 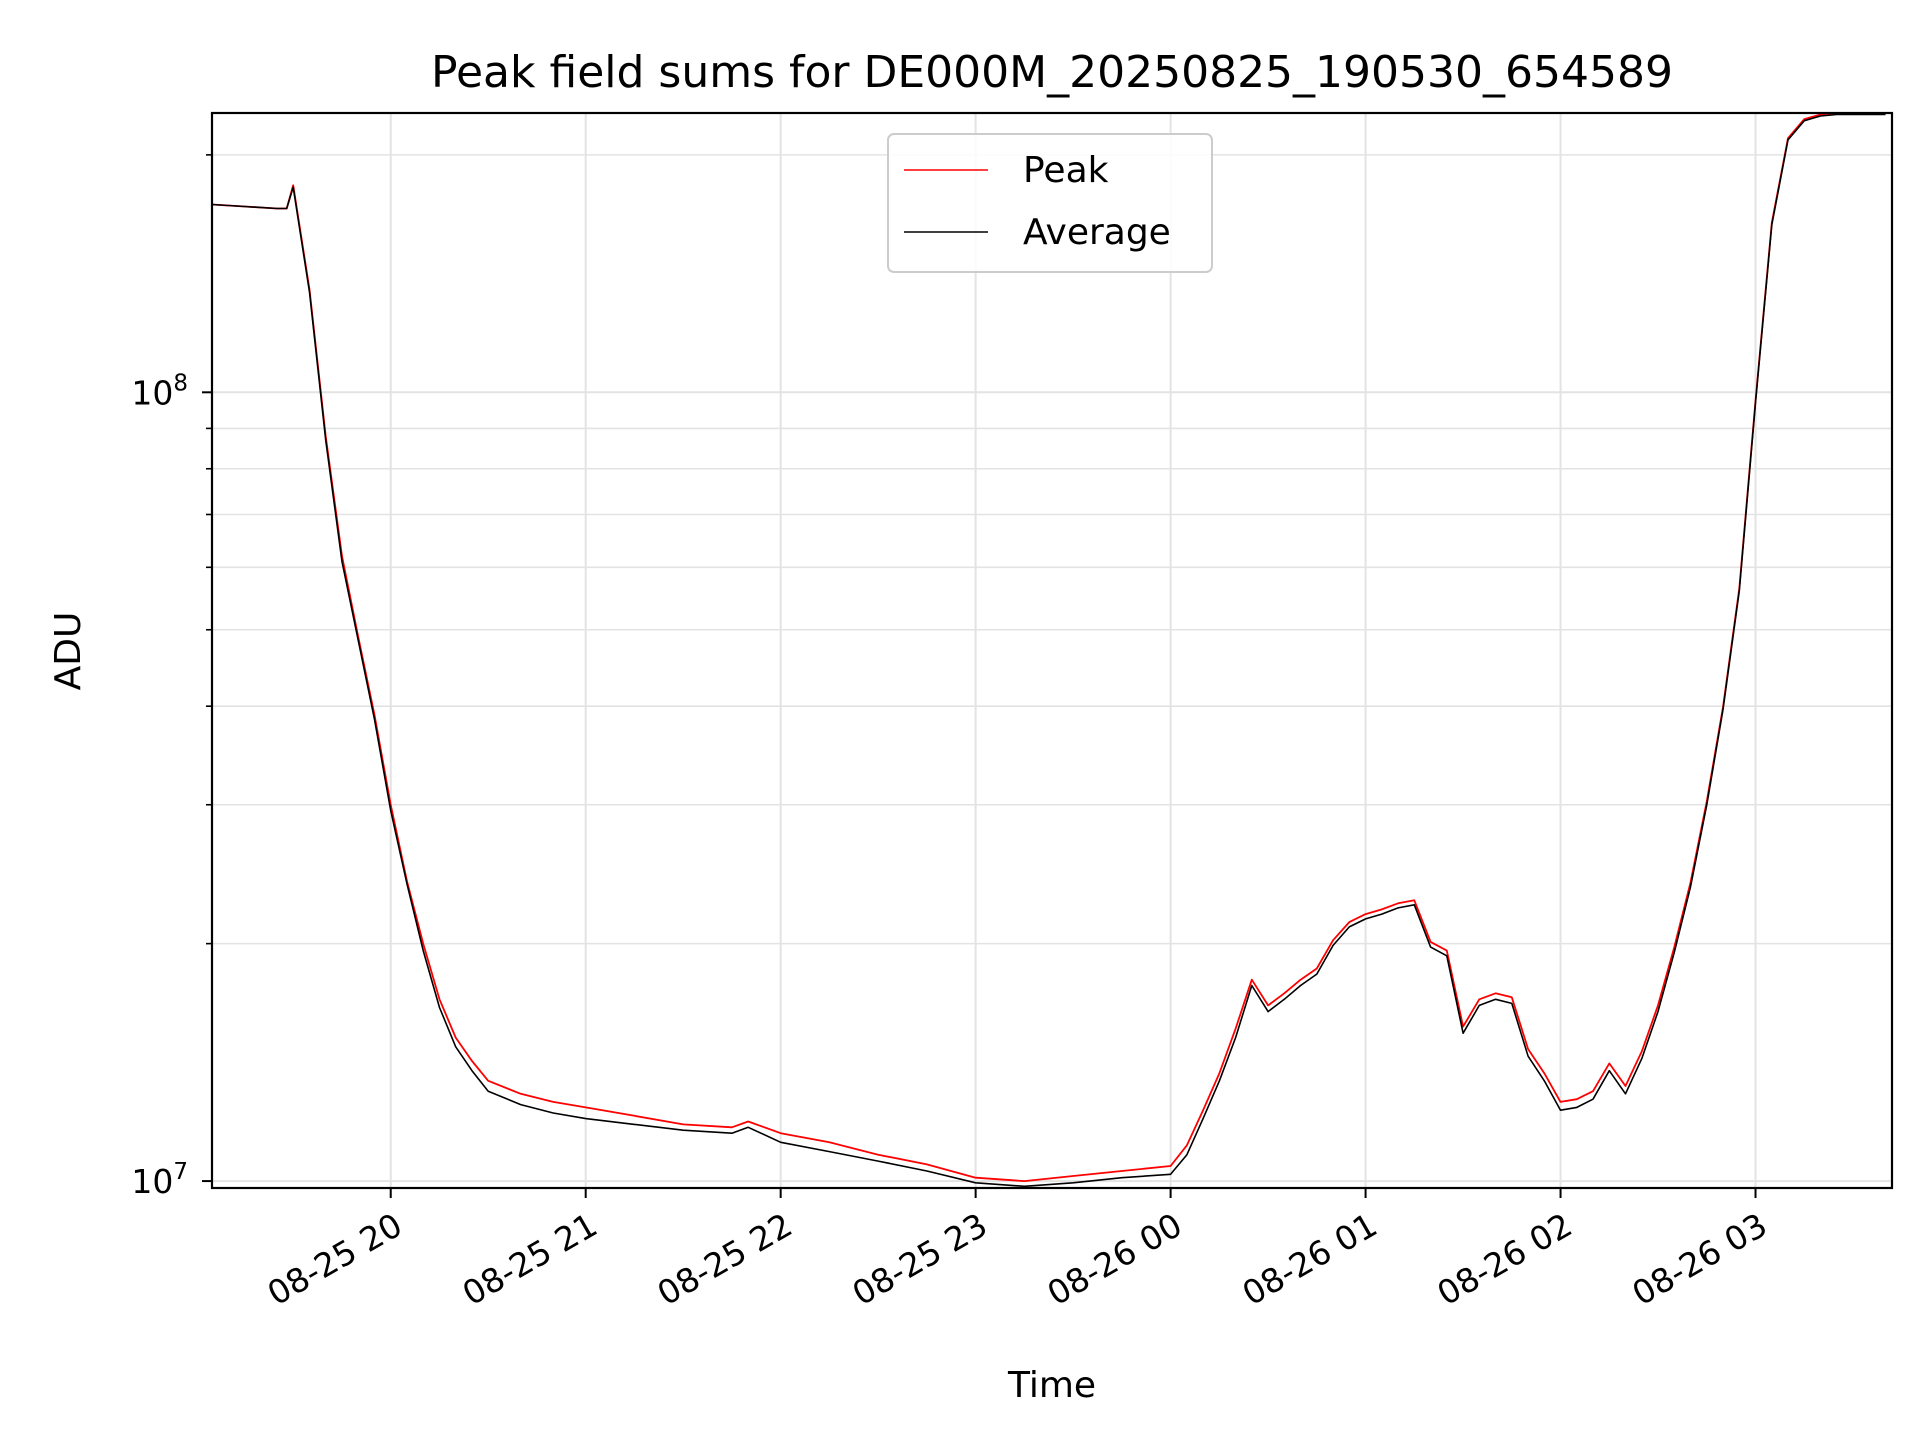 I want to click on x-axis-label: Time, so click(x=1051, y=1385).